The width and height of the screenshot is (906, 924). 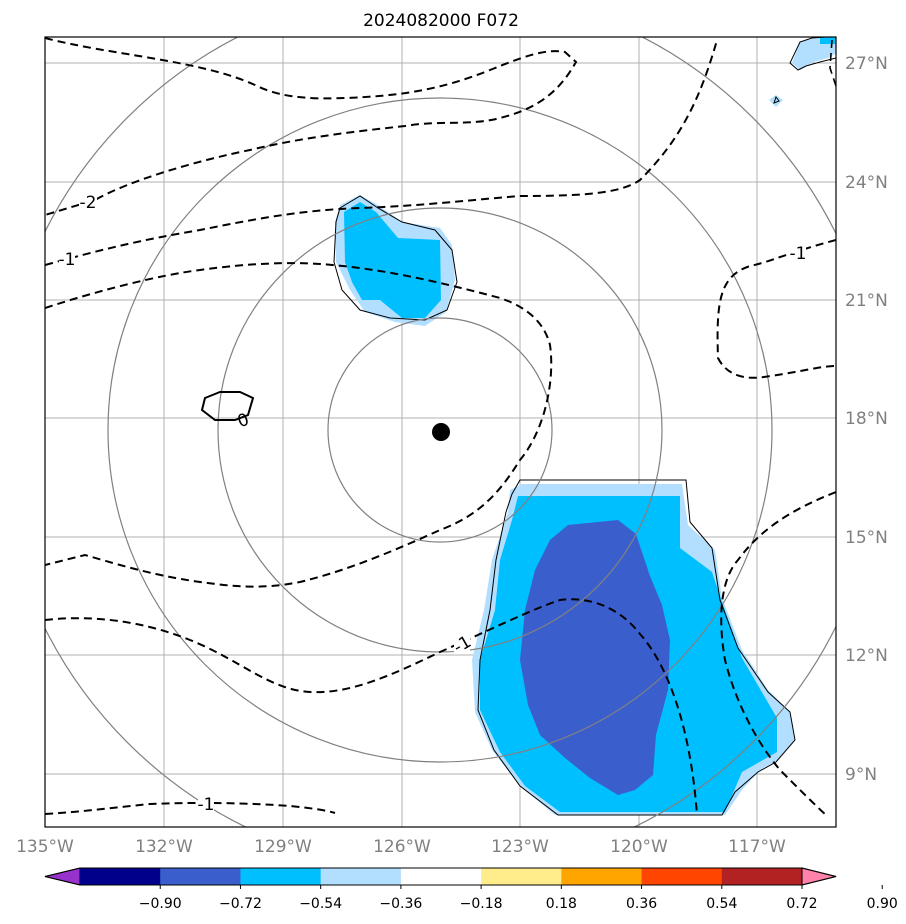 What do you see at coordinates (395, 260) in the screenshot?
I see `shading-northwest-blob` at bounding box center [395, 260].